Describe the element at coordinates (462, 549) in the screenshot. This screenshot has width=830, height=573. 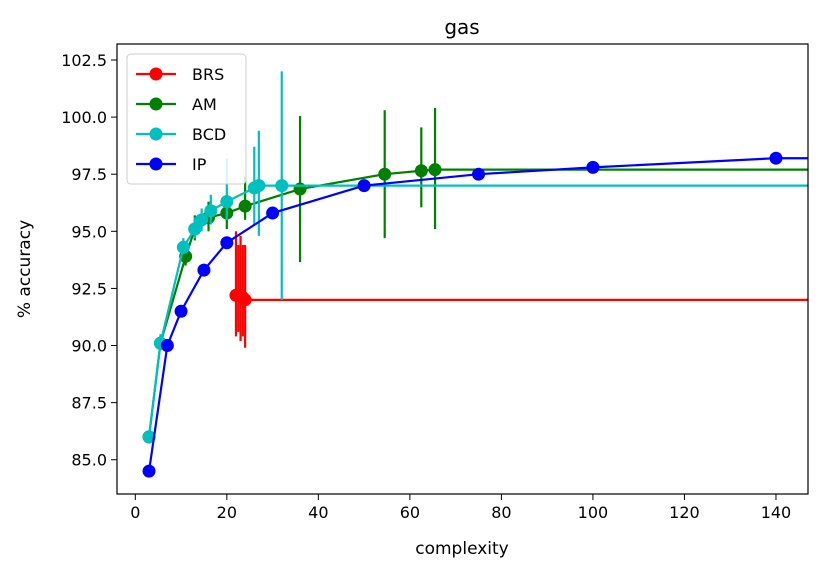
I see `x-axis-label: complexity` at that location.